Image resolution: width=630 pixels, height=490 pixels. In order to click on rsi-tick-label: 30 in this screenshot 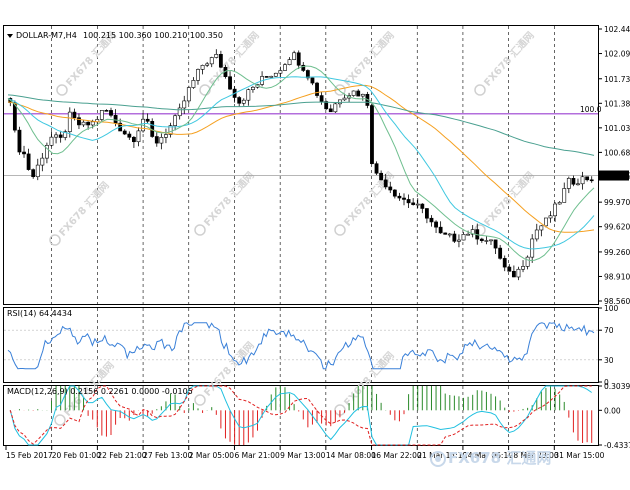, I will do `click(609, 360)`.